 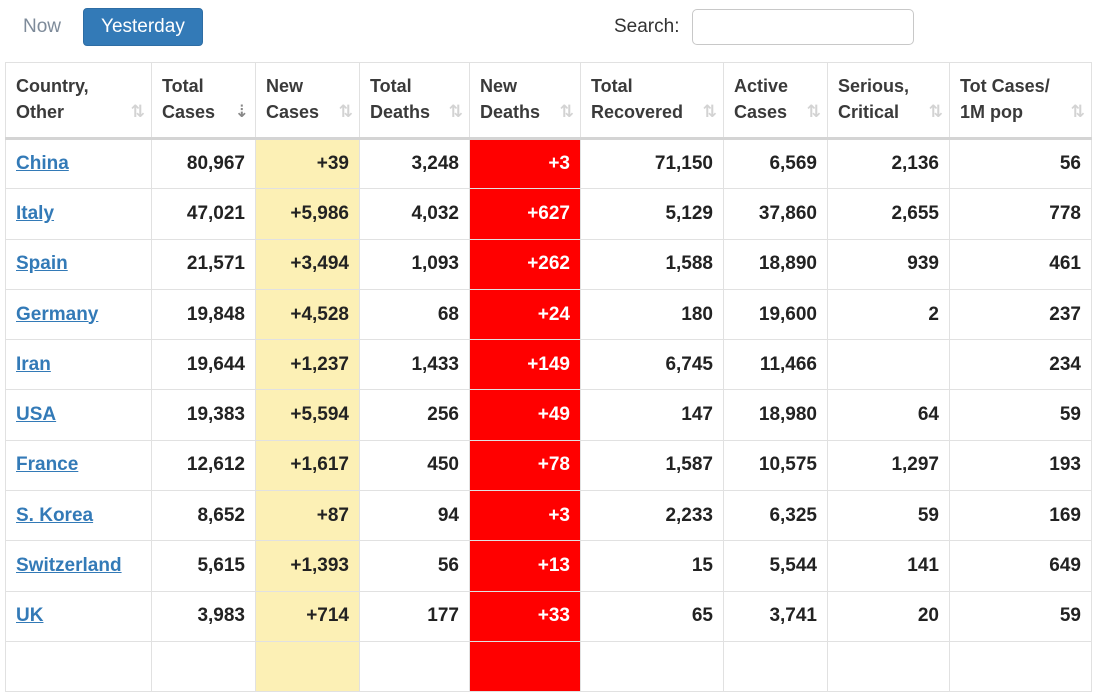 What do you see at coordinates (307, 264) in the screenshot?
I see `cell-new-cases: +3,494` at bounding box center [307, 264].